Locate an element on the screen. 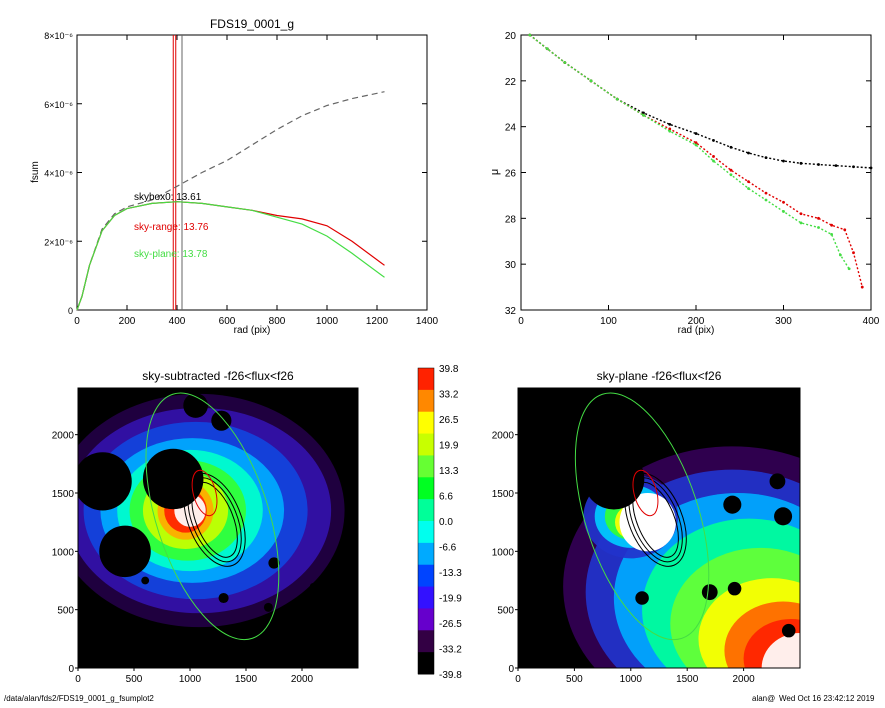  panel1-xtick-label: 0 is located at coordinates (78, 679).